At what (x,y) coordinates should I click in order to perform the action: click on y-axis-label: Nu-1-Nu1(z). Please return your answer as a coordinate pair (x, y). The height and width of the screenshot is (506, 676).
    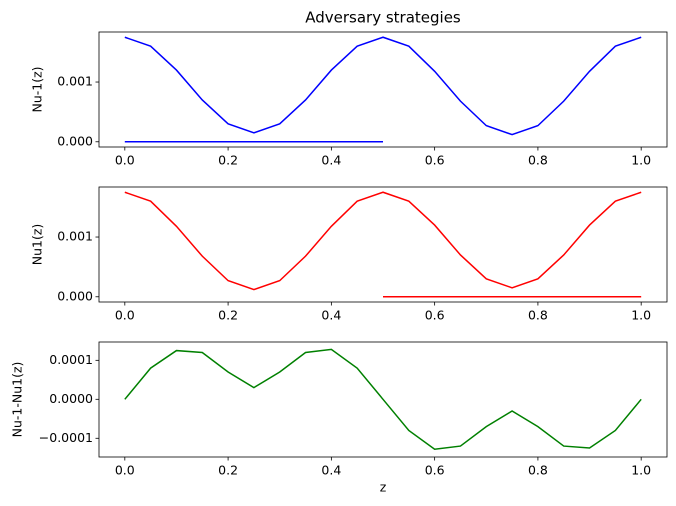
    Looking at the image, I should click on (17, 400).